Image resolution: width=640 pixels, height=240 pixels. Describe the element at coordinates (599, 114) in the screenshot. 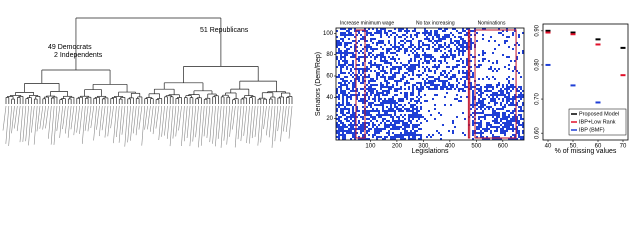

I see `legend-label: Proposed Model` at that location.